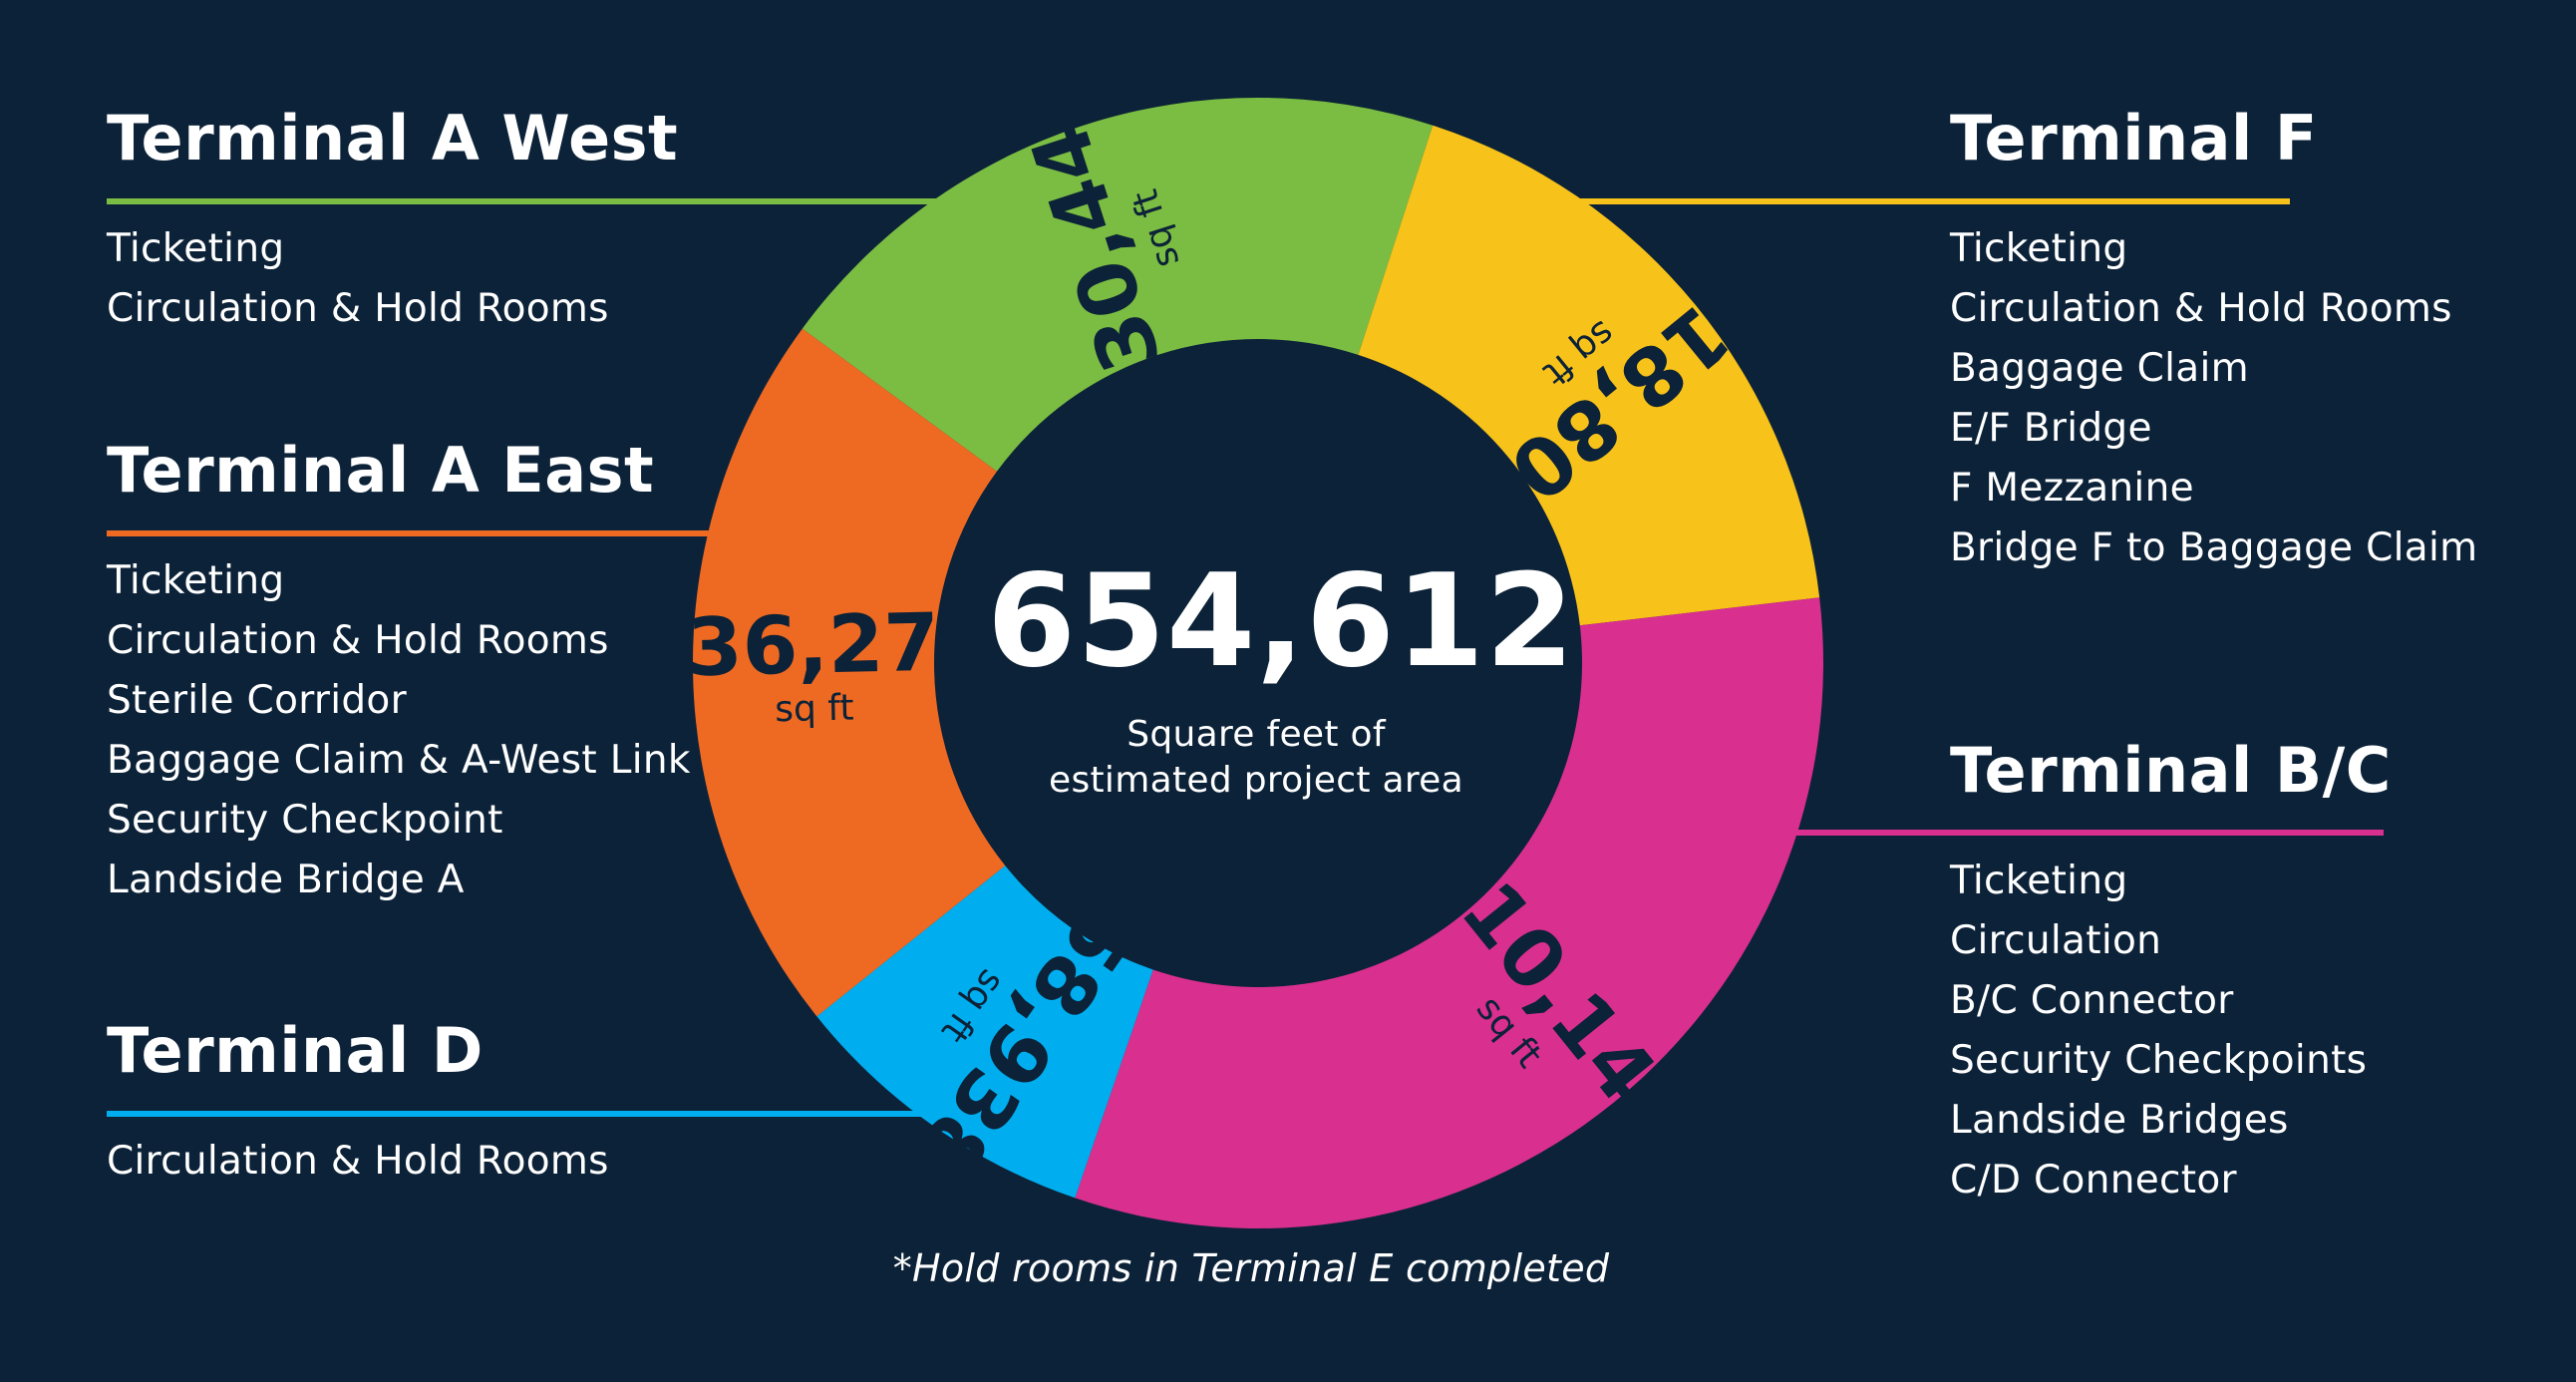 Image resolution: width=2576 pixels, height=1382 pixels. What do you see at coordinates (1256, 734) in the screenshot?
I see `total-caption-line-1: Square feet of` at bounding box center [1256, 734].